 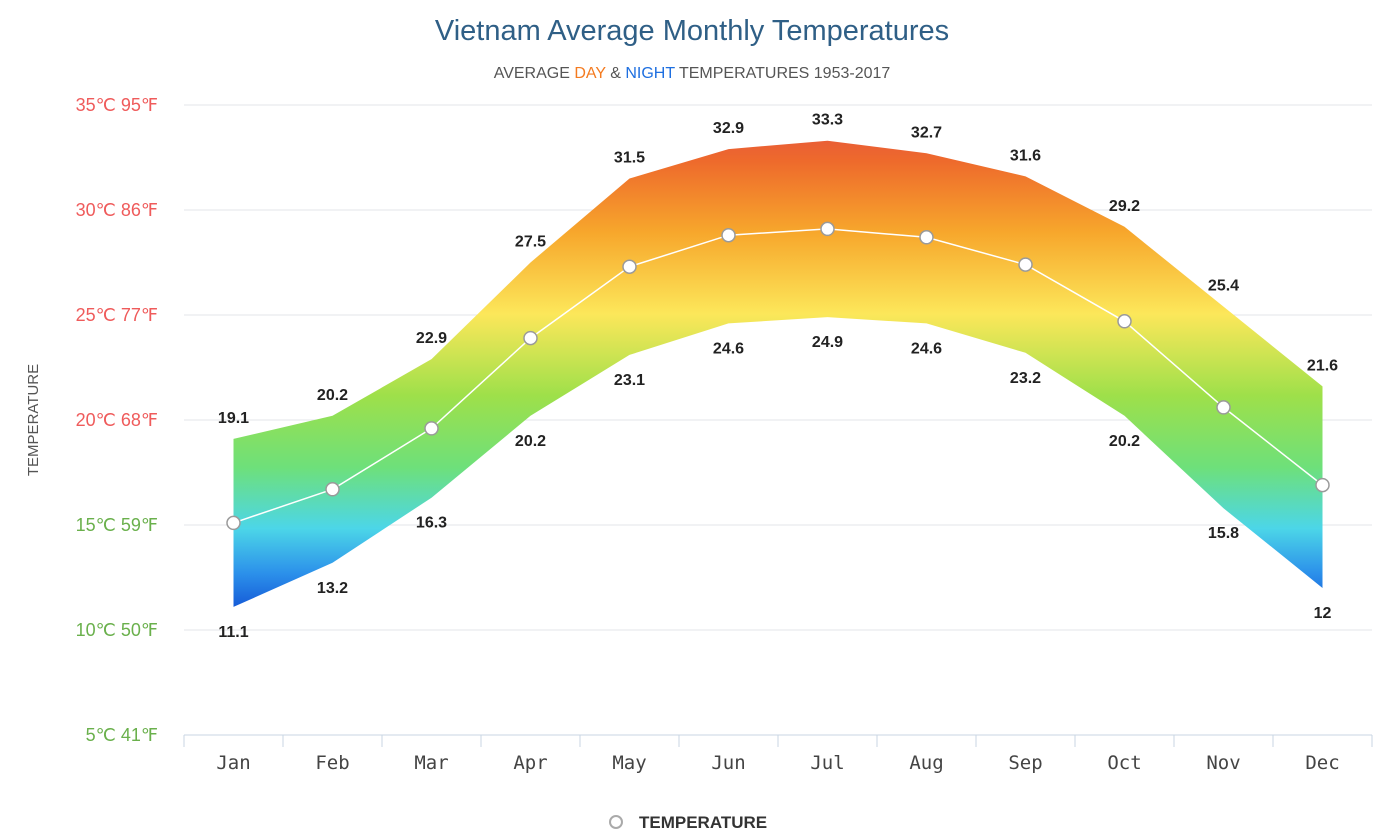 I want to click on y-tick-label: 20℃ 68℉, so click(x=117, y=420).